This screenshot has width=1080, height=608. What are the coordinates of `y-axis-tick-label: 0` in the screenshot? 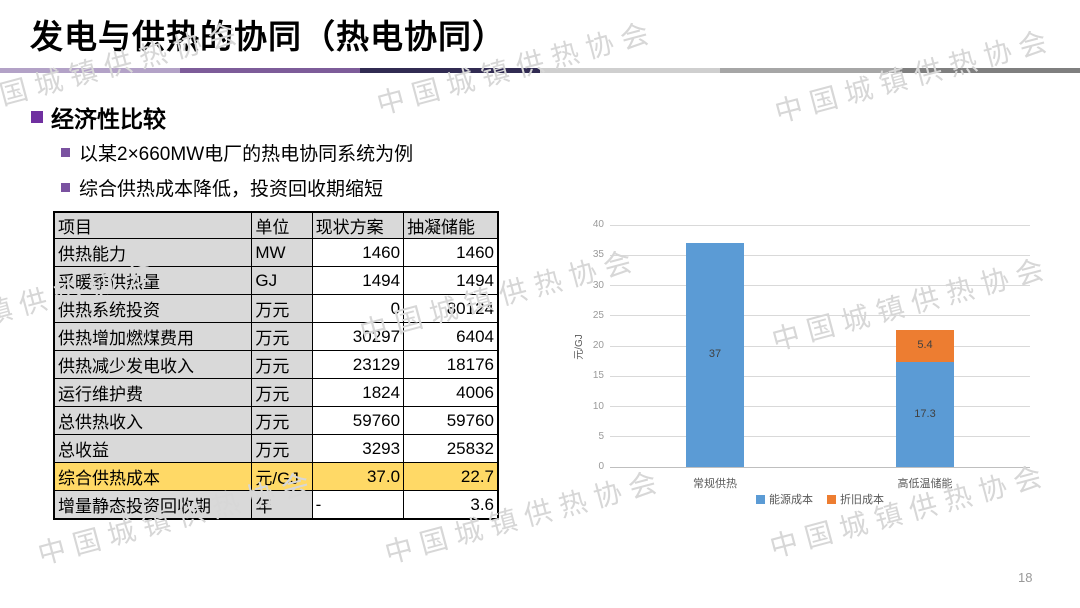 It's located at (601, 466).